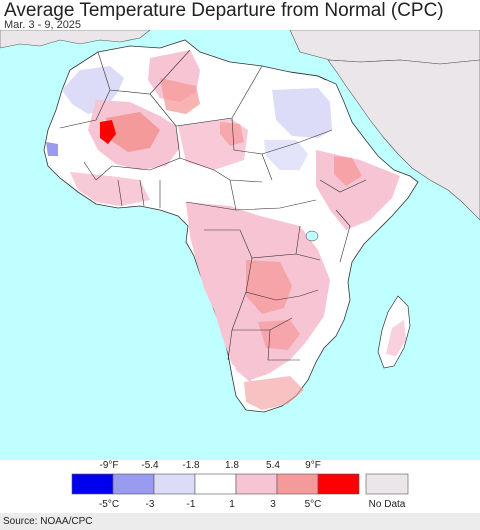 The height and width of the screenshot is (530, 480). What do you see at coordinates (286, 155) in the screenshot?
I see `sudan-cold-area` at bounding box center [286, 155].